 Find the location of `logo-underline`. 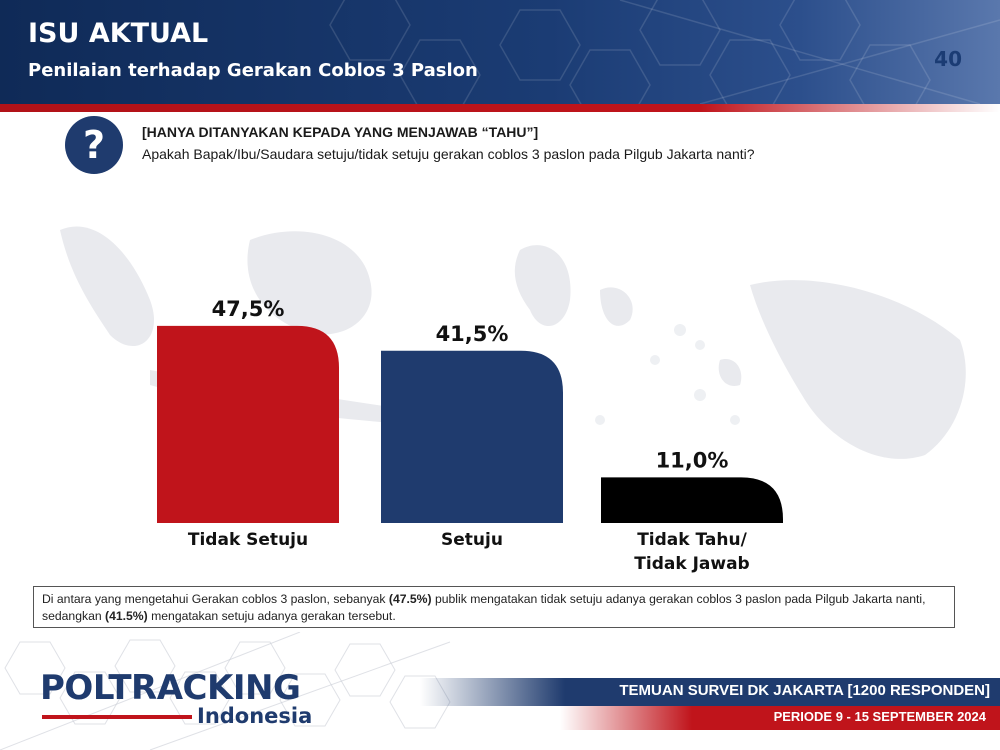

logo-underline is located at coordinates (117, 717).